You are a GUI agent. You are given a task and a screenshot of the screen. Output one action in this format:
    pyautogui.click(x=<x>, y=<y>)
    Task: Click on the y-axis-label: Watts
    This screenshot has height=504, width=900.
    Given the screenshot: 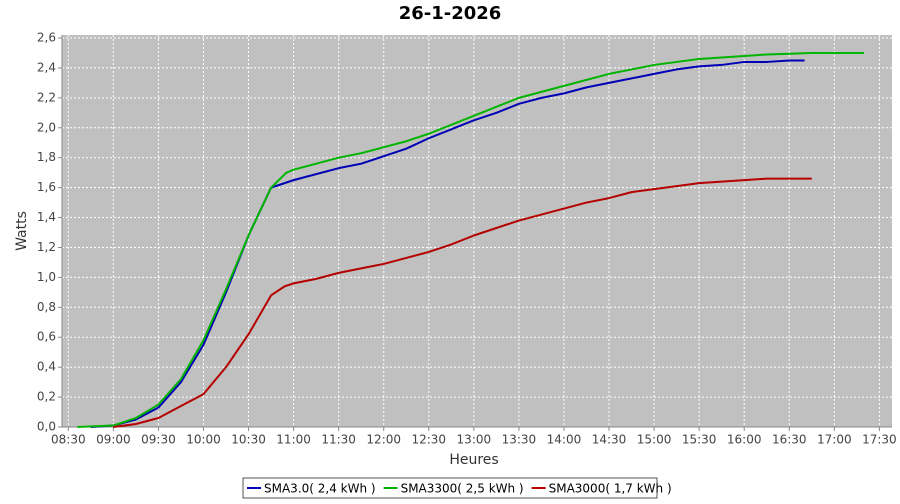 What is the action you would take?
    pyautogui.click(x=22, y=231)
    